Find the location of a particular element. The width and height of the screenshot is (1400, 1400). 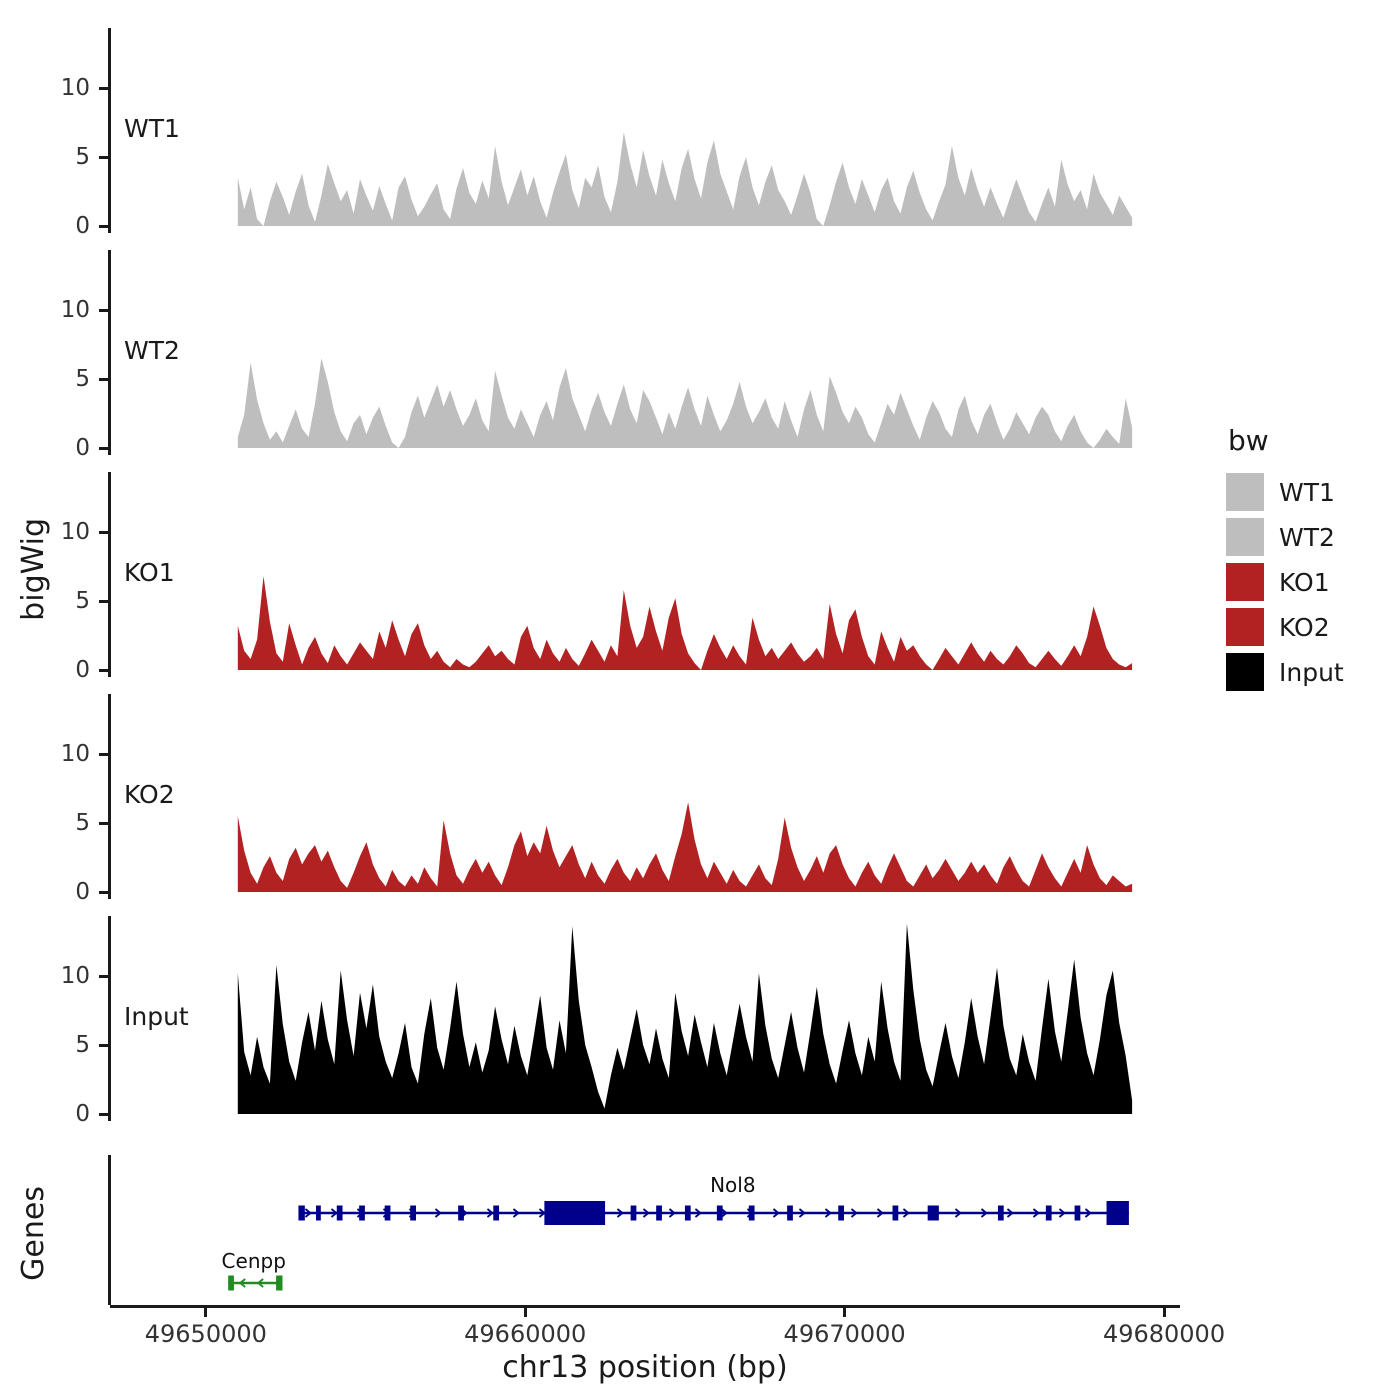

legend-swatch-ko2 is located at coordinates (1245, 627).